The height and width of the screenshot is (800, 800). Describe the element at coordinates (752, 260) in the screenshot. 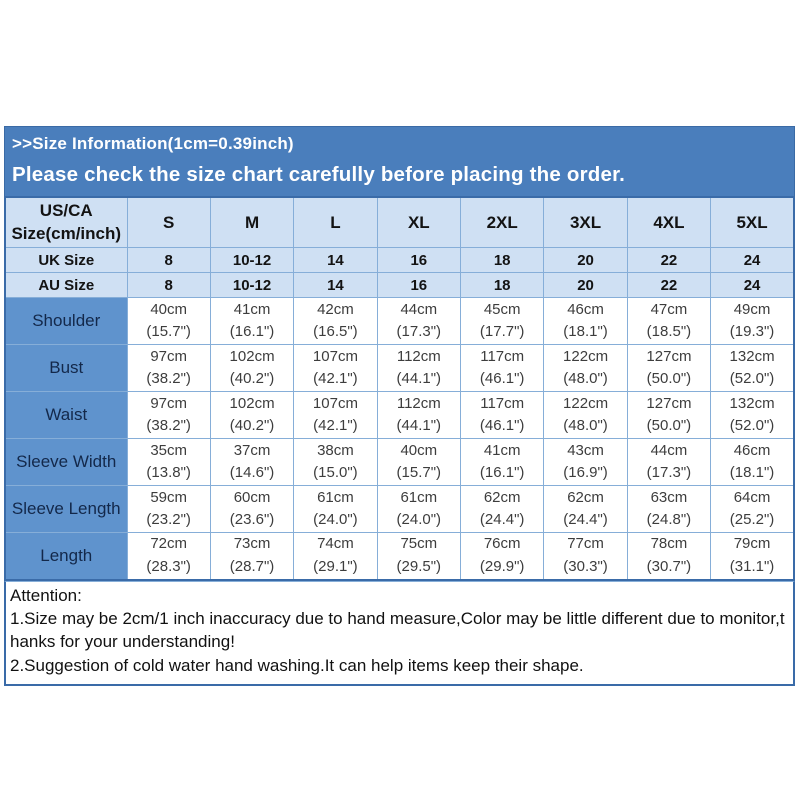

I see `uk-size-value: 24` at that location.